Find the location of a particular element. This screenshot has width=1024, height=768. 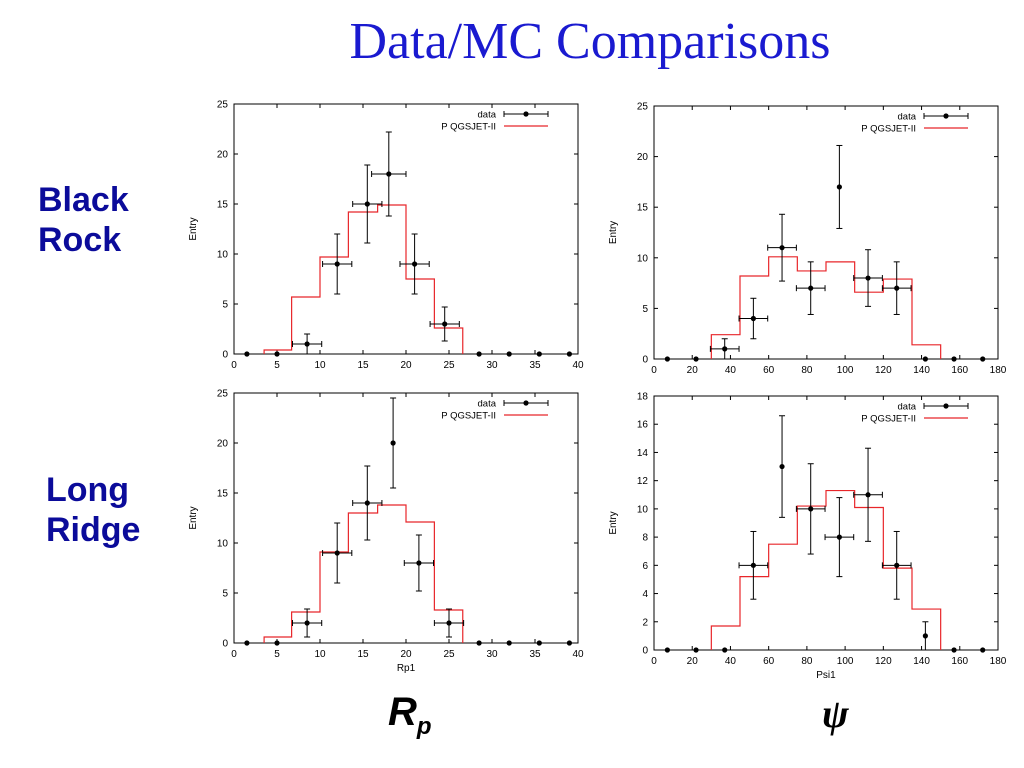

x-axis-label: Psi1 is located at coordinates (826, 675).